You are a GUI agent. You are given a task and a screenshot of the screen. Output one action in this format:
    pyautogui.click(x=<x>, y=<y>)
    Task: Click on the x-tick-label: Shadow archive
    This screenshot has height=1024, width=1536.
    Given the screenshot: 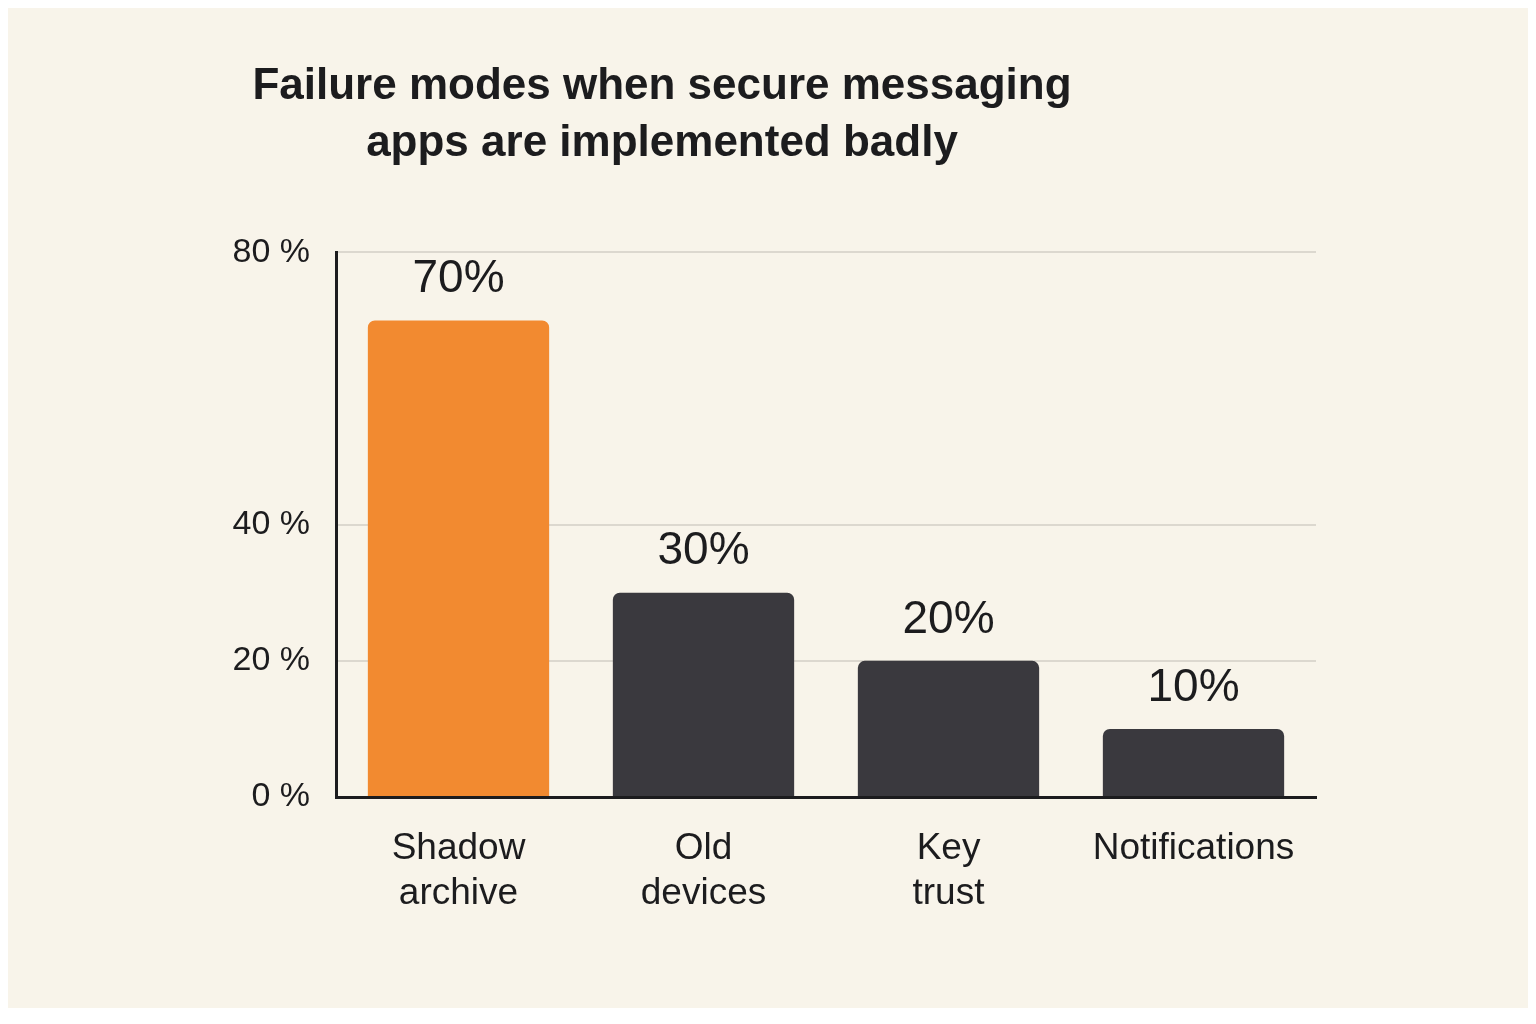 What is the action you would take?
    pyautogui.click(x=458, y=869)
    